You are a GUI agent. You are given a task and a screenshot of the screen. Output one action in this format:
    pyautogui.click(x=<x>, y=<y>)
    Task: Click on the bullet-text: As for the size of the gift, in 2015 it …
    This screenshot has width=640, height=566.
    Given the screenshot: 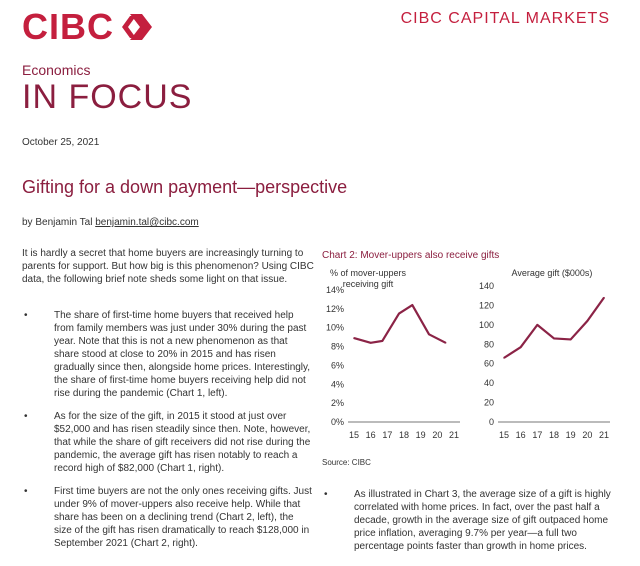 What is the action you would take?
    pyautogui.click(x=182, y=442)
    